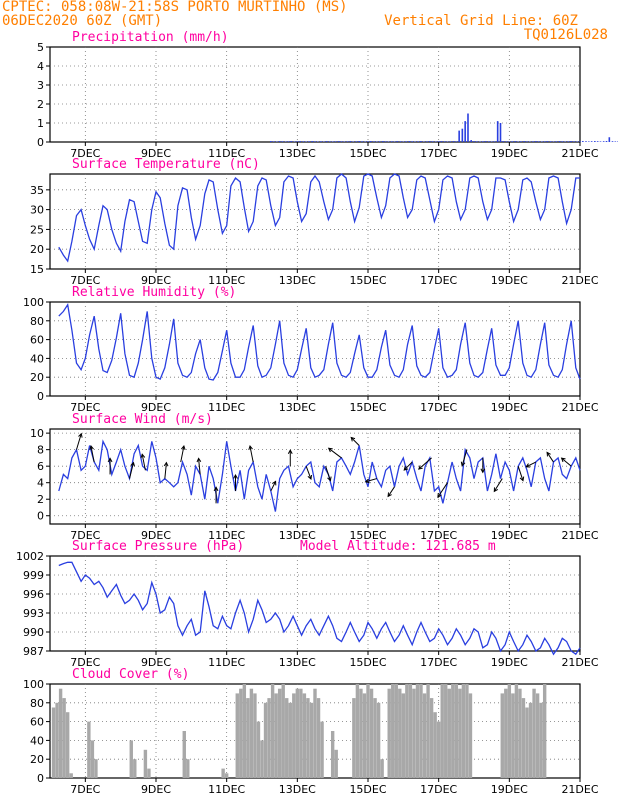 The width and height of the screenshot is (618, 800). I want to click on cloud-xtick-label-4: 15DEC, so click(367, 789).